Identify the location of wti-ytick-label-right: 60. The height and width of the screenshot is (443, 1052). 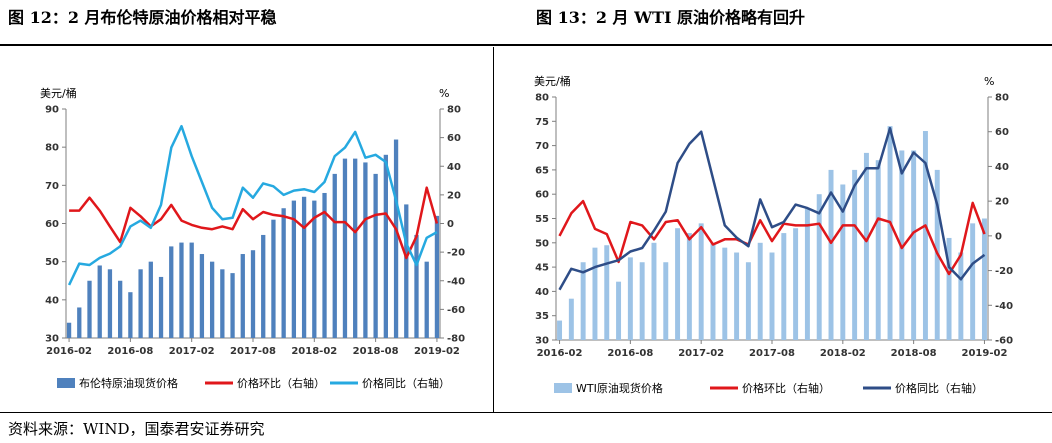
(1002, 132).